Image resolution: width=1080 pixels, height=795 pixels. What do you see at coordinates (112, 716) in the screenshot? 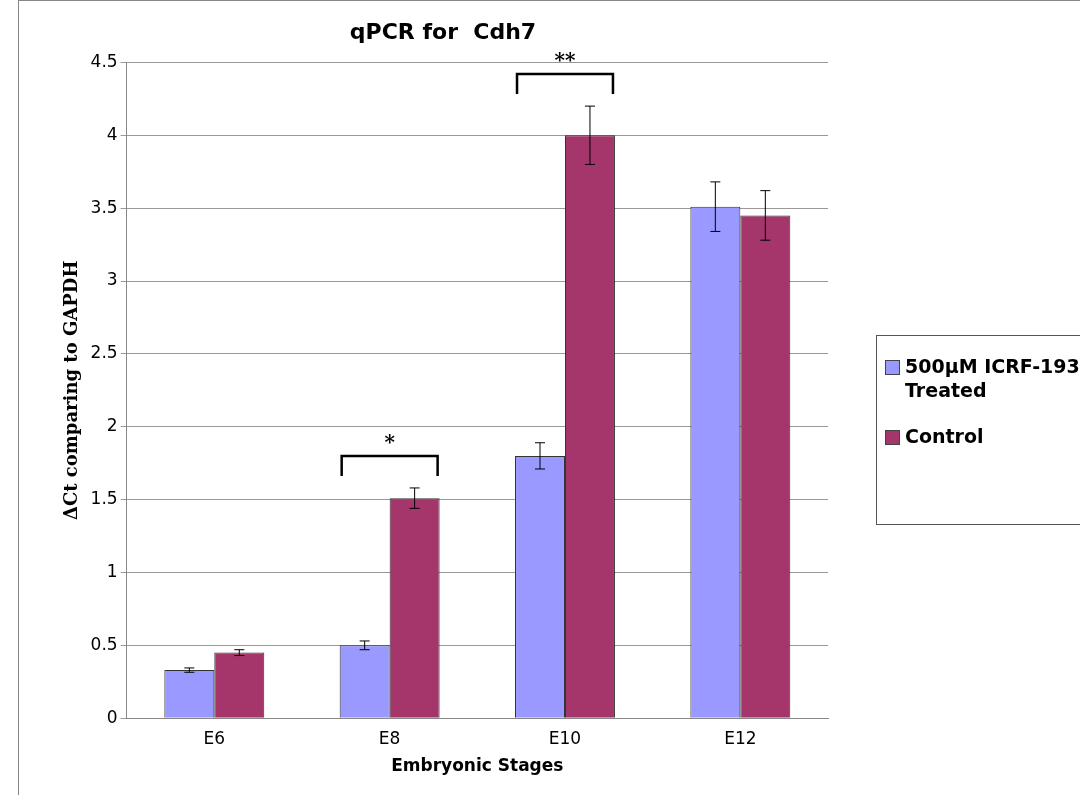
I see `y-tick-label: 0` at bounding box center [112, 716].